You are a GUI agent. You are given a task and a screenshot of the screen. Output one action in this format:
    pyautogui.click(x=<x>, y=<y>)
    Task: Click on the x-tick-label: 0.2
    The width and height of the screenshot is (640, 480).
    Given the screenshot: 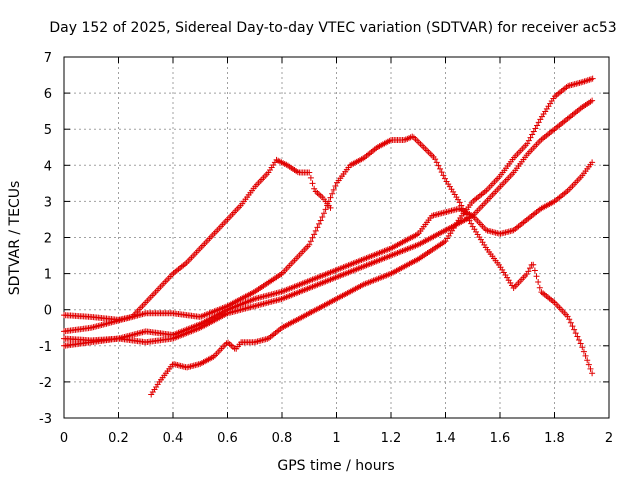 What is the action you would take?
    pyautogui.click(x=118, y=438)
    